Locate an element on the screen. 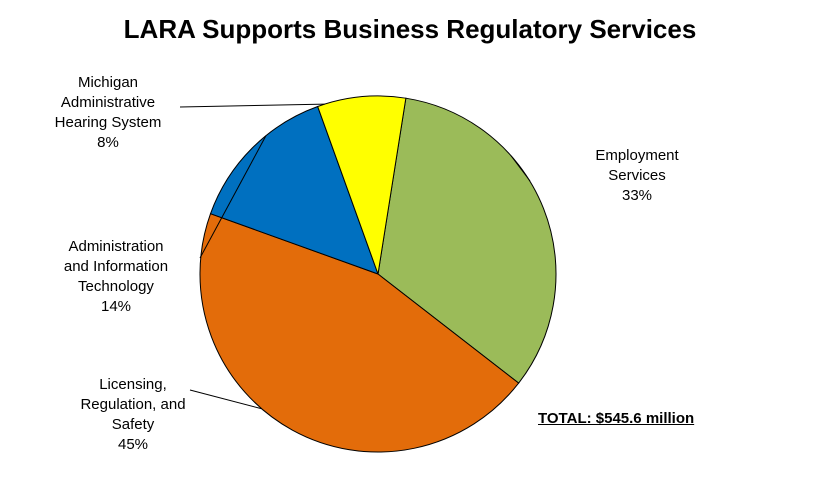  leader-line-administration-it is located at coordinates (233, 197).